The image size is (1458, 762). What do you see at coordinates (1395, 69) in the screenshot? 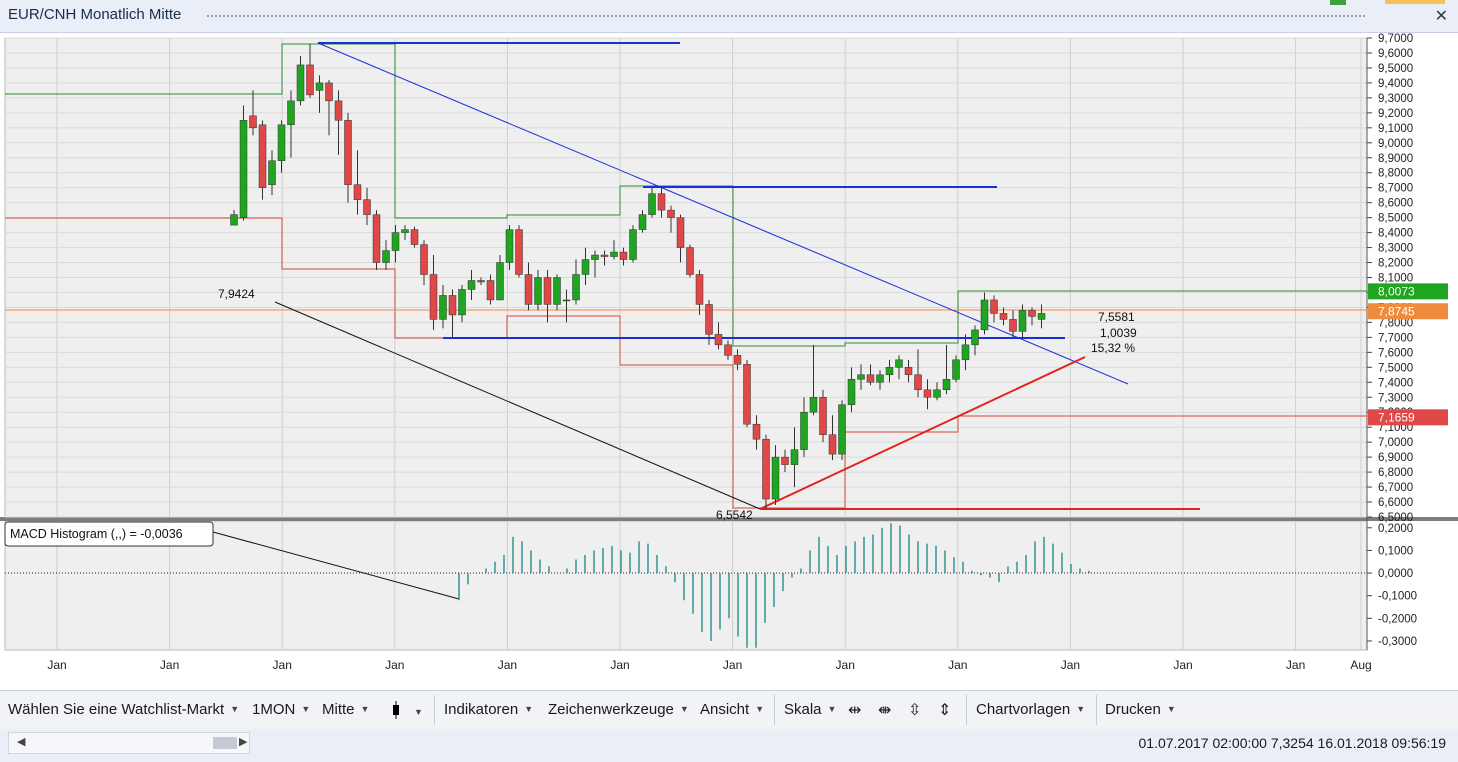
I see `y-tick-label: 9,5000` at bounding box center [1395, 69].